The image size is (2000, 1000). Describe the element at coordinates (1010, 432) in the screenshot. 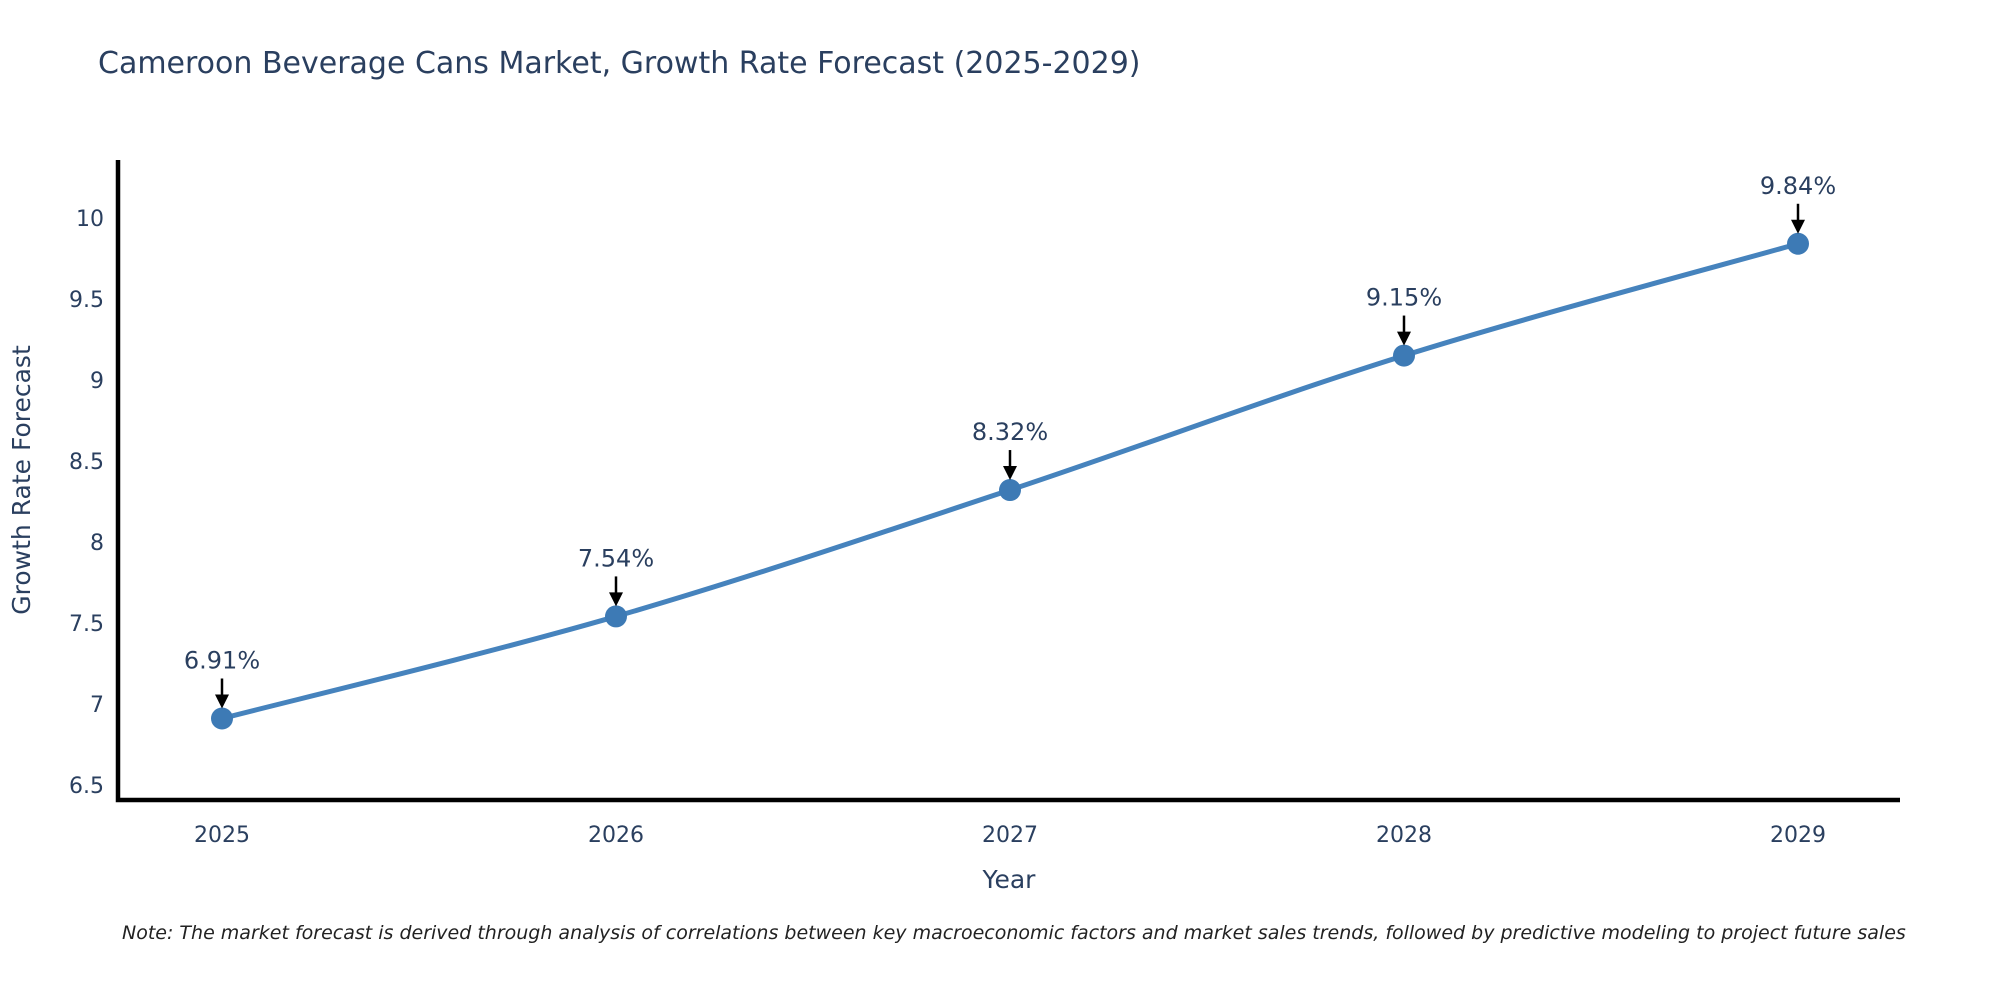

I see `point-value-label: 8.32%` at that location.